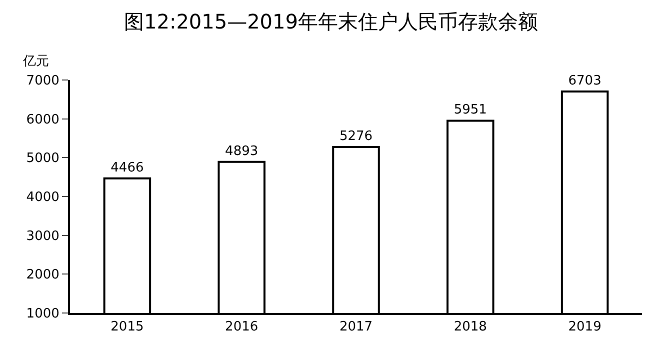 The width and height of the screenshot is (662, 358). Describe the element at coordinates (127, 168) in the screenshot. I see `data-label: 4466` at that location.